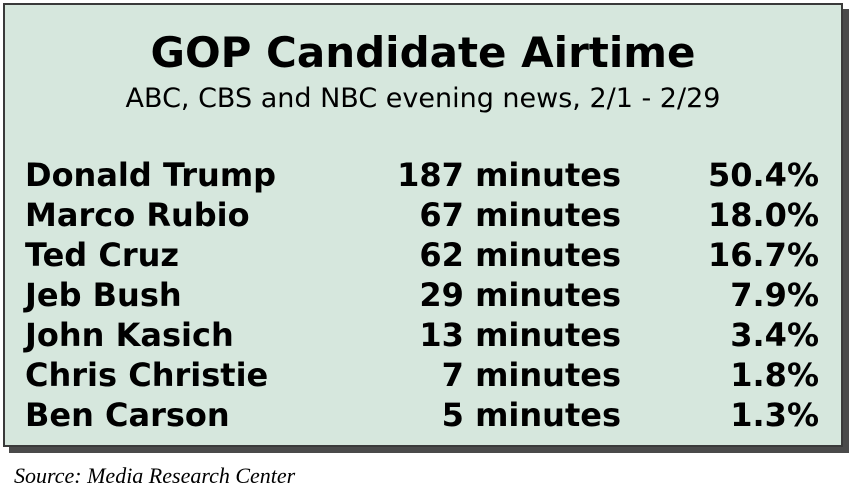 The height and width of the screenshot is (493, 863). I want to click on source-note: Source: Media Research Center, so click(155, 475).